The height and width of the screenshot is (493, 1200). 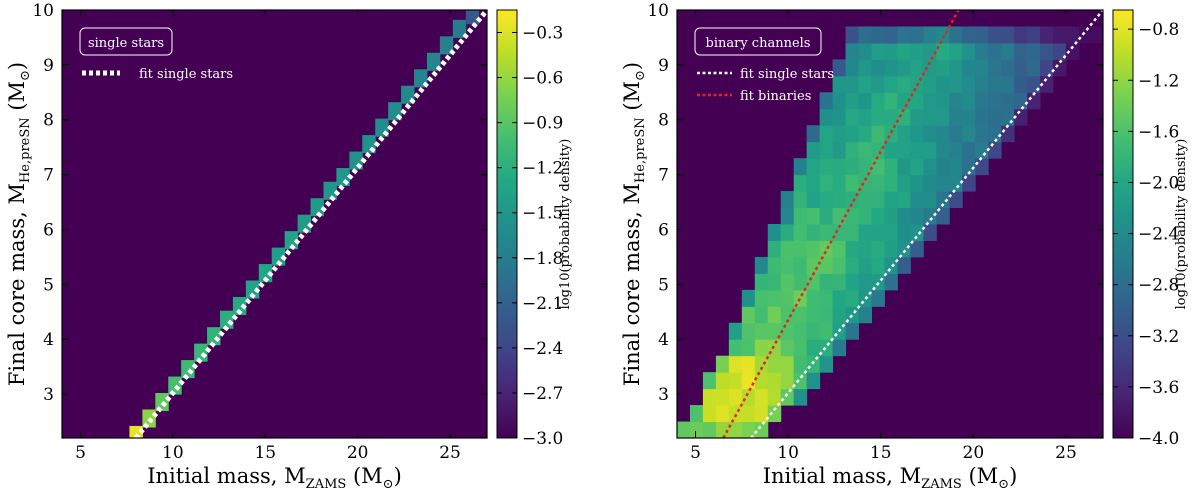 What do you see at coordinates (186, 74) in the screenshot?
I see `legend-label: fit single stars` at bounding box center [186, 74].